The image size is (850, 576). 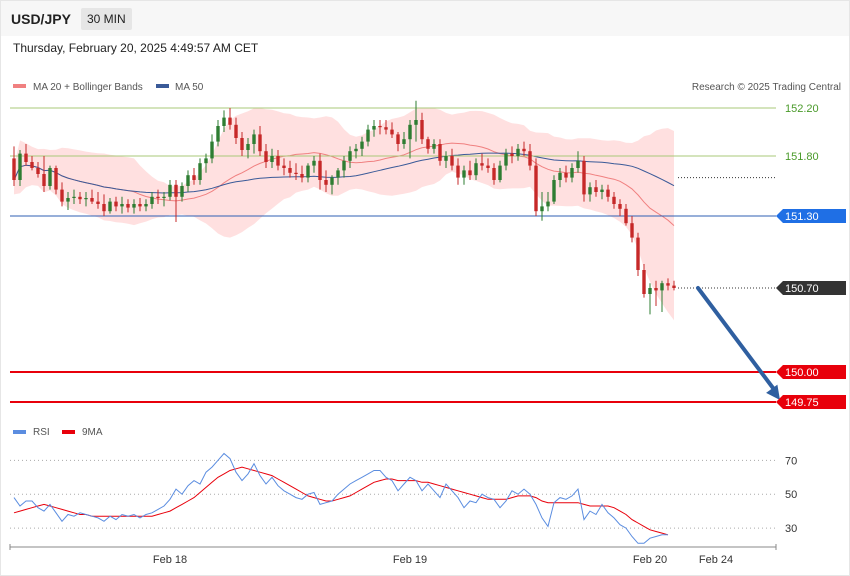 What do you see at coordinates (410, 560) in the screenshot?
I see `x-tick-label: Feb 19` at bounding box center [410, 560].